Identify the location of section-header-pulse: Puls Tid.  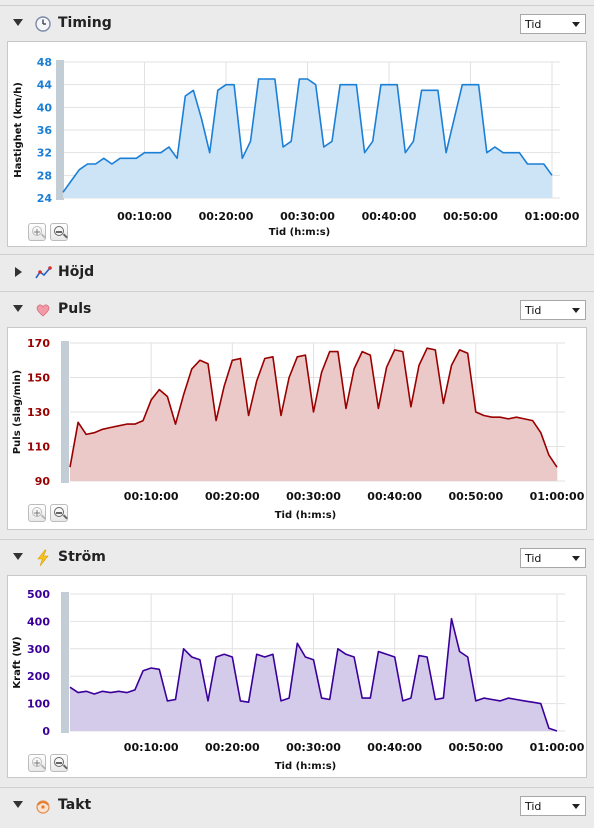
(297, 309).